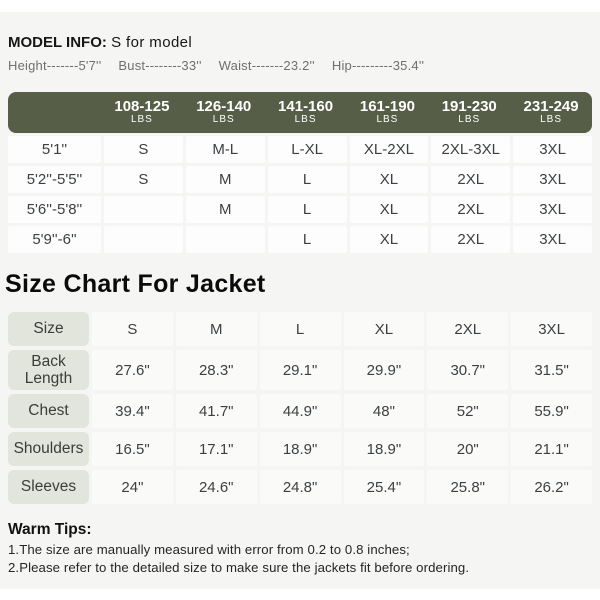  I want to click on measure-value: 30.7", so click(468, 370).